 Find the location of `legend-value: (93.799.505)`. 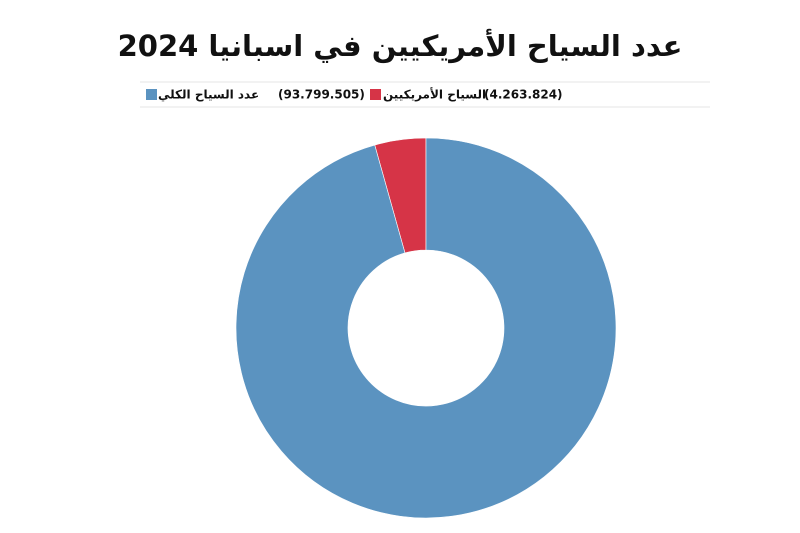

legend-value: (93.799.505) is located at coordinates (321, 95).